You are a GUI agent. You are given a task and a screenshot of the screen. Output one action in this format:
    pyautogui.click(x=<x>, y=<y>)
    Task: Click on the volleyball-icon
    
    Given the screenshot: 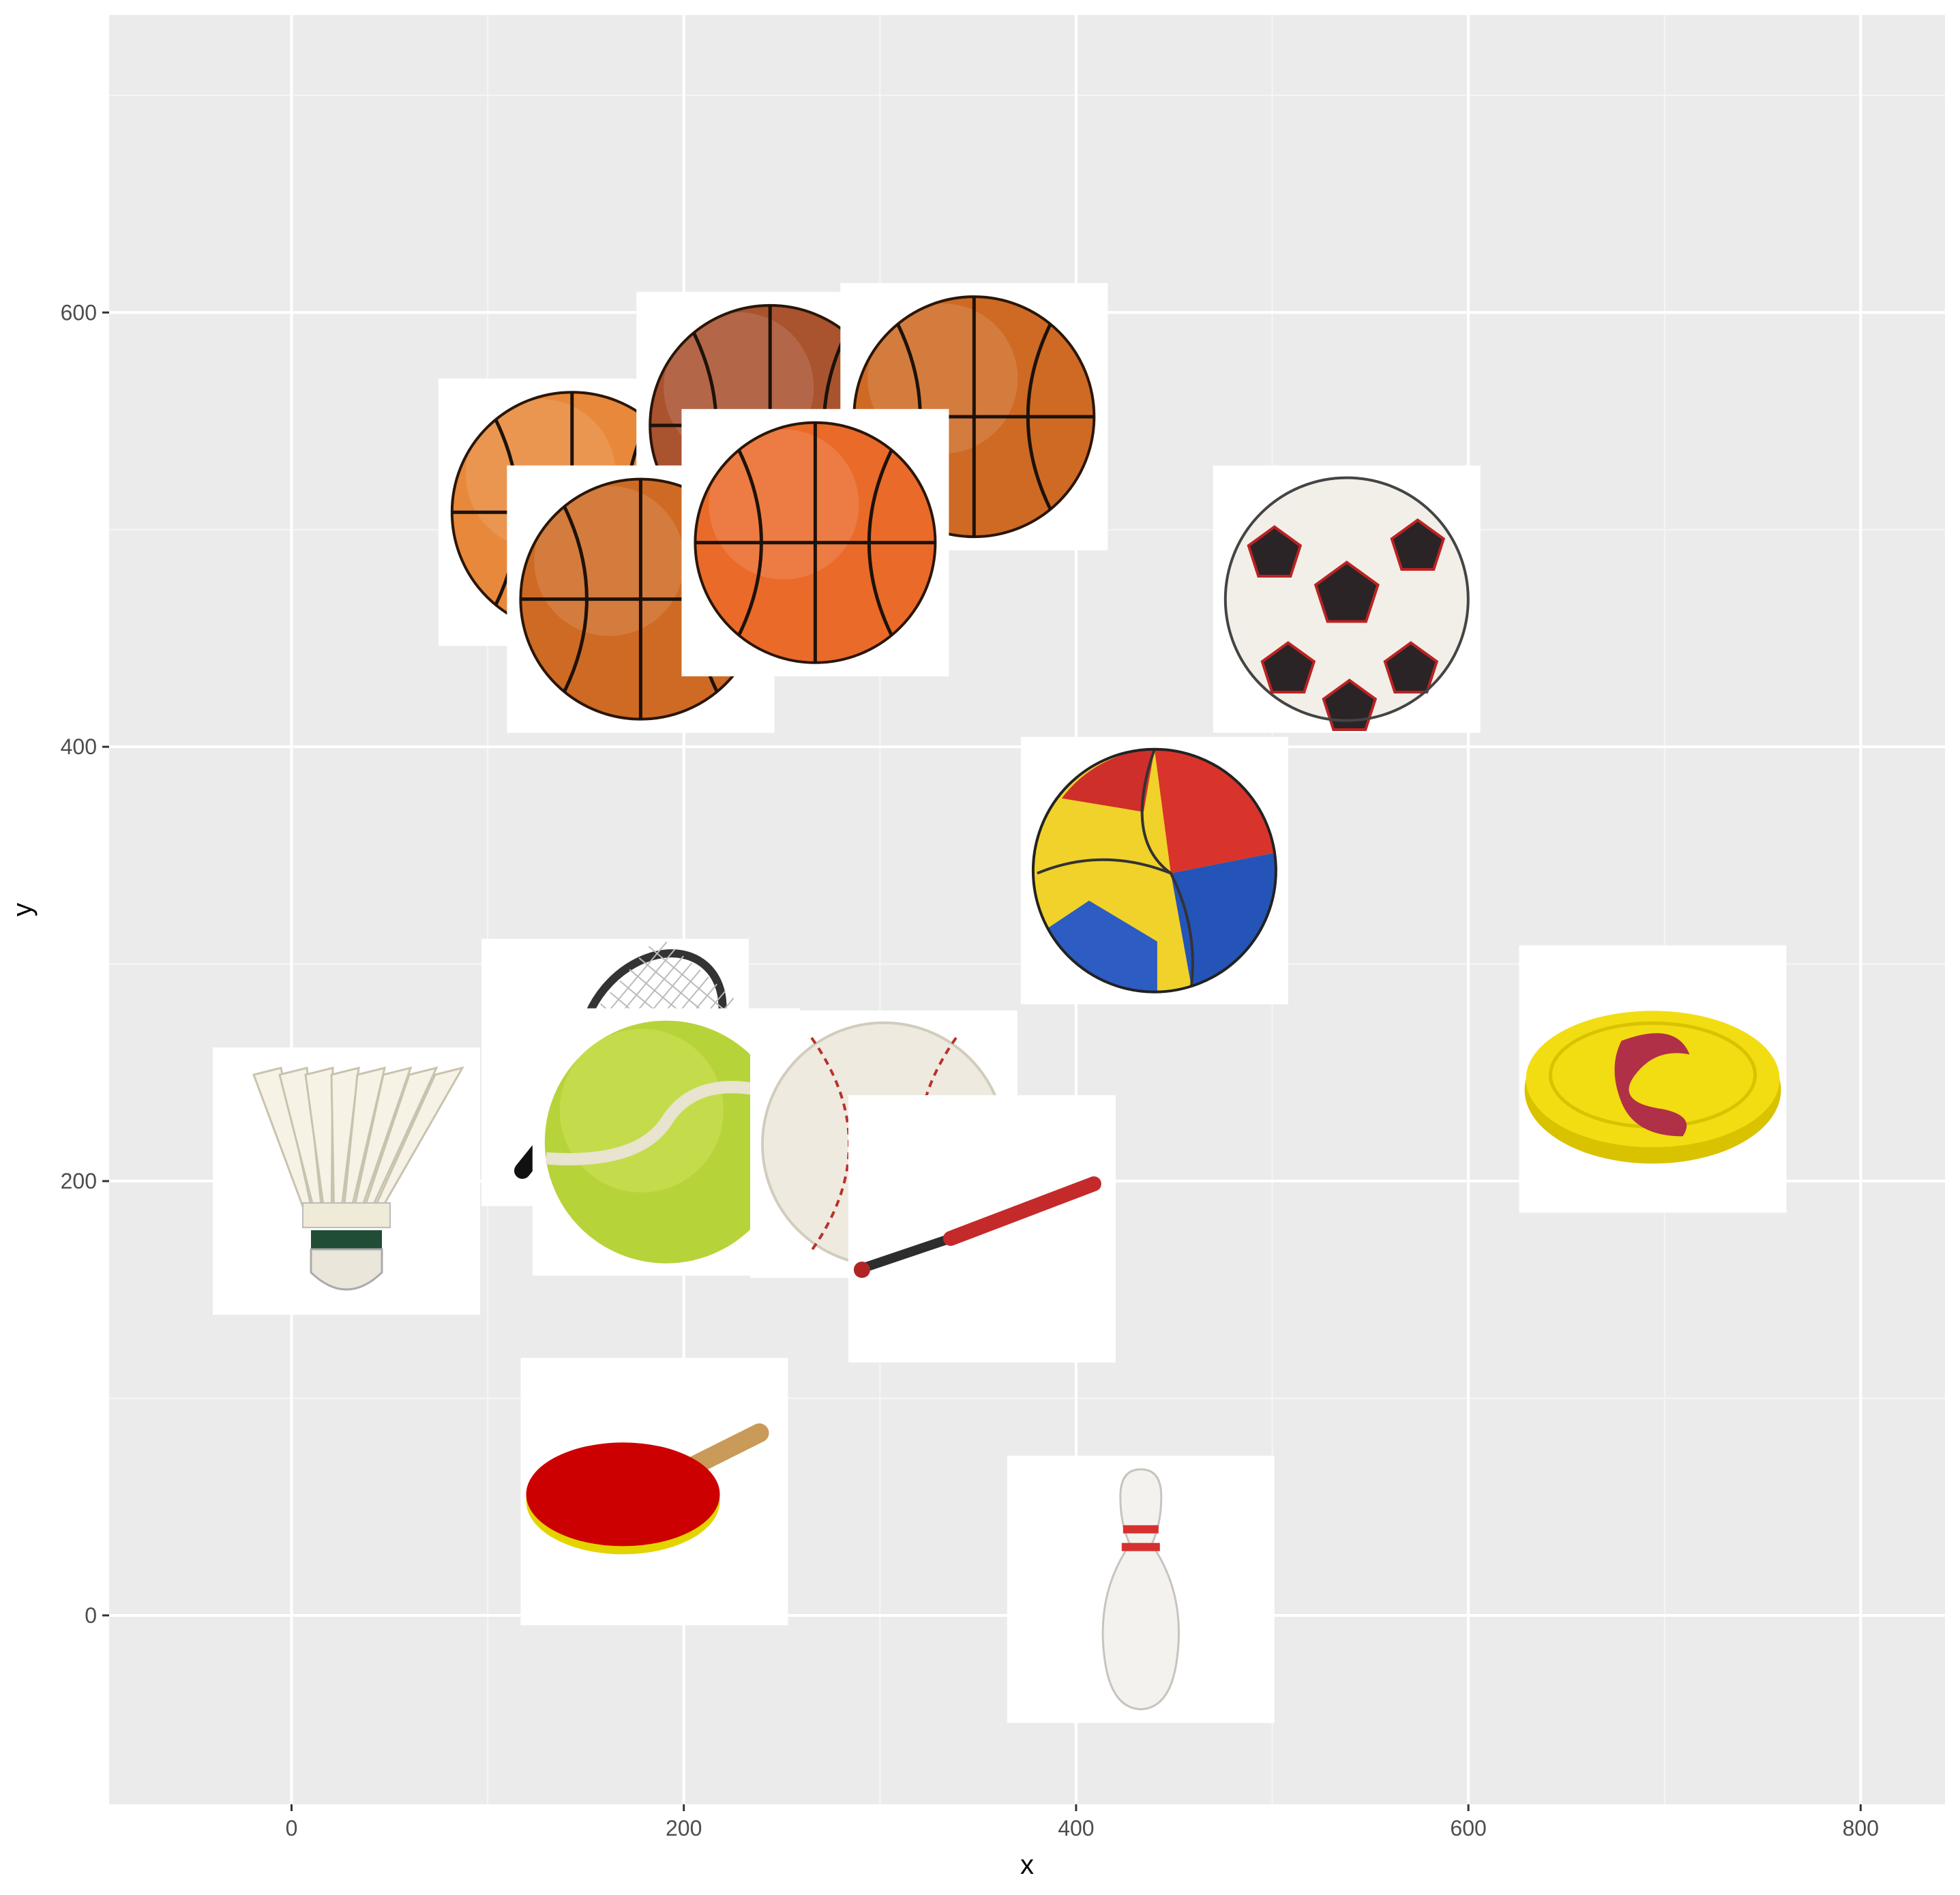 What is the action you would take?
    pyautogui.click(x=1154, y=871)
    